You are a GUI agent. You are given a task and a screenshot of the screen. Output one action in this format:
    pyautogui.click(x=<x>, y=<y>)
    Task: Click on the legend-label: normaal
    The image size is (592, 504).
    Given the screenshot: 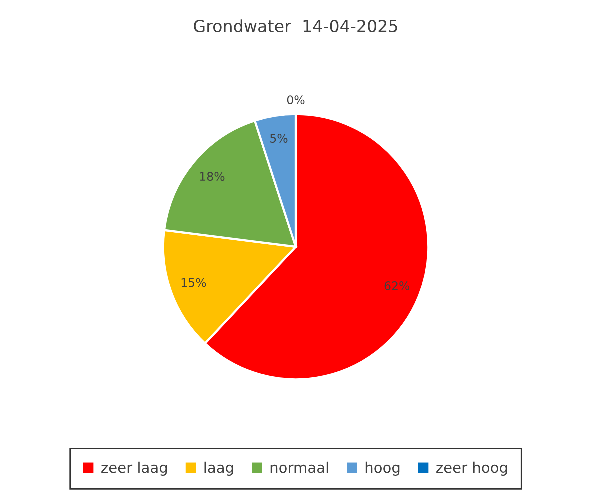 What is the action you would take?
    pyautogui.click(x=299, y=468)
    